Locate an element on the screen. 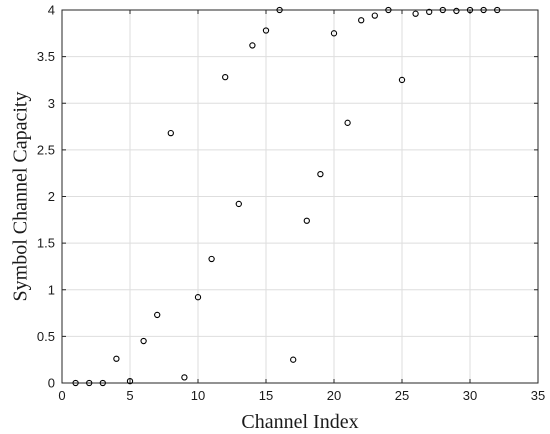 The height and width of the screenshot is (434, 550). y-tick-label: 1.5 is located at coordinates (46, 243).